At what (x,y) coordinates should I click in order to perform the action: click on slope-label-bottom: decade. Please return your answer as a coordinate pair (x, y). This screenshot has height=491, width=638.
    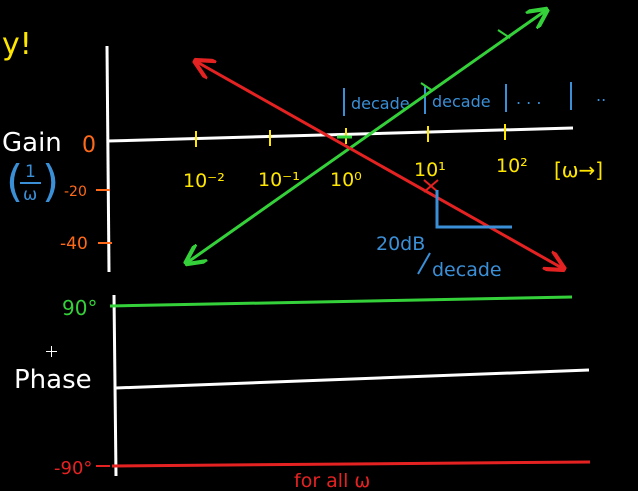
    Looking at the image, I should click on (467, 270).